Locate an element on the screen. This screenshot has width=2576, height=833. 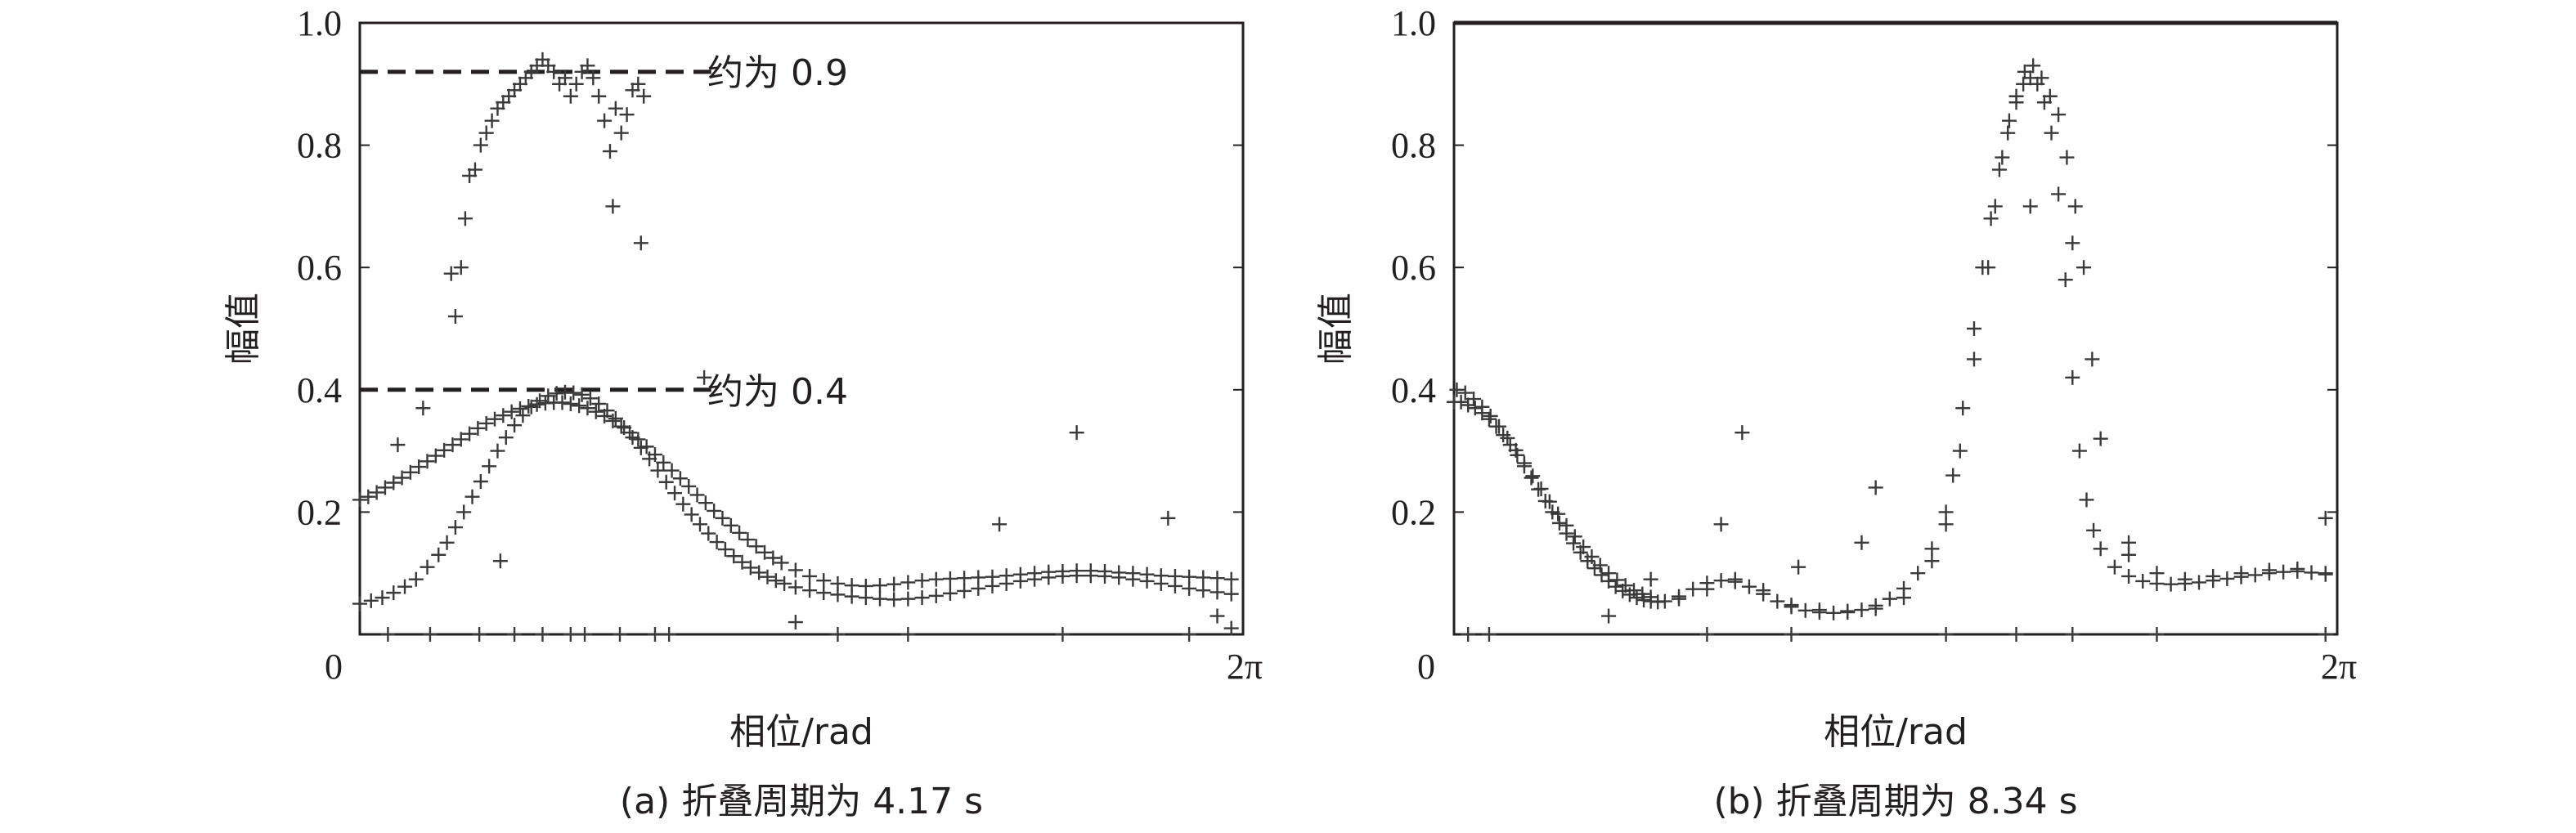
x-tick-label-2pi-a: 2π is located at coordinates (1245, 667).